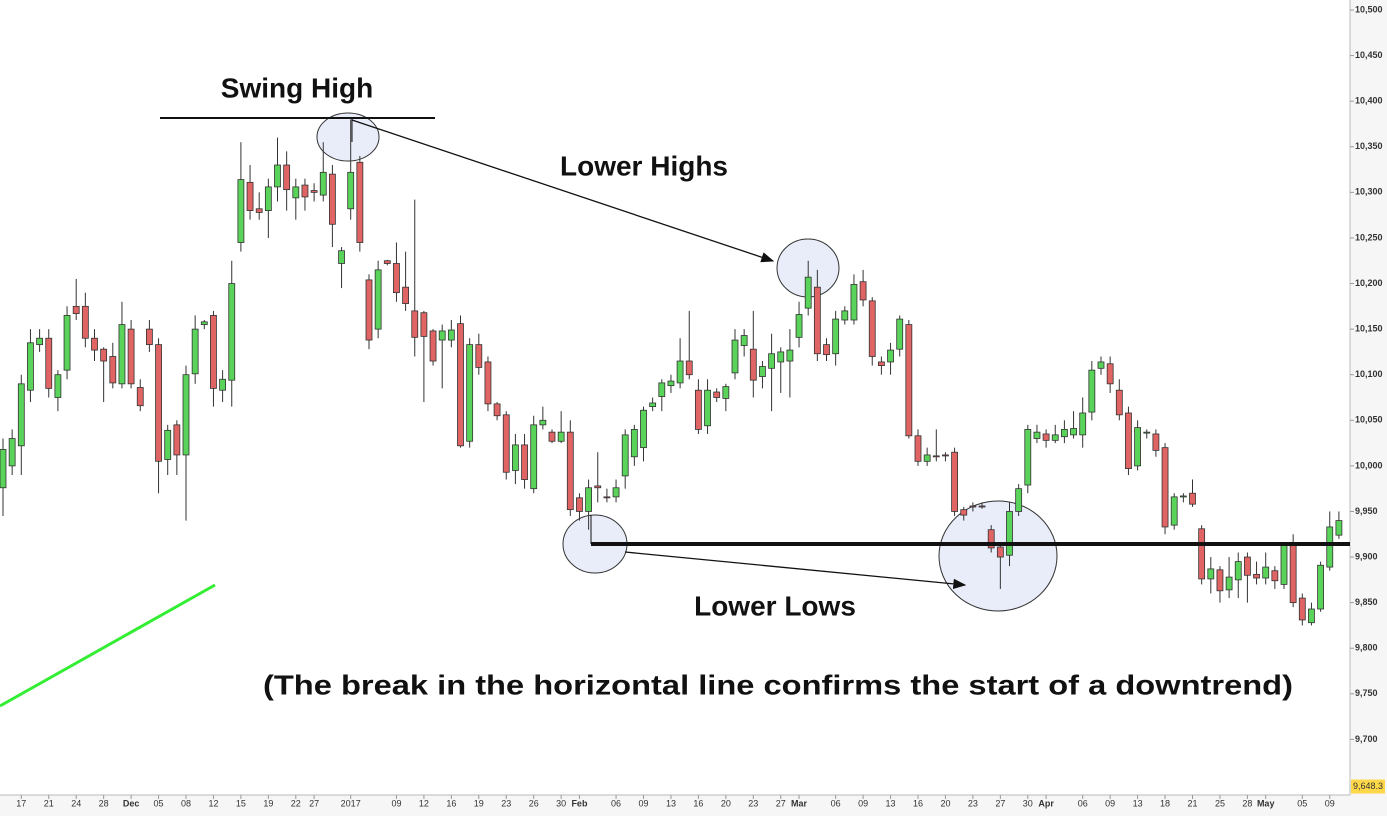 This screenshot has height=816, width=1387. What do you see at coordinates (775, 605) in the screenshot?
I see `annotation: Lower Lows` at bounding box center [775, 605].